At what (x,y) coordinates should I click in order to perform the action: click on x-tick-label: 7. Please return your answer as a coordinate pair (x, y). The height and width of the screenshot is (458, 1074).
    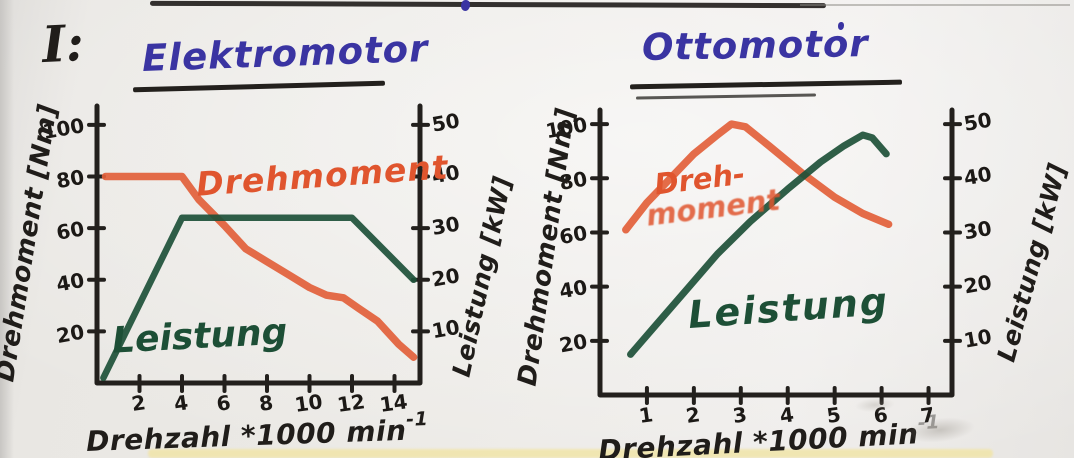
    Looking at the image, I should click on (927, 415).